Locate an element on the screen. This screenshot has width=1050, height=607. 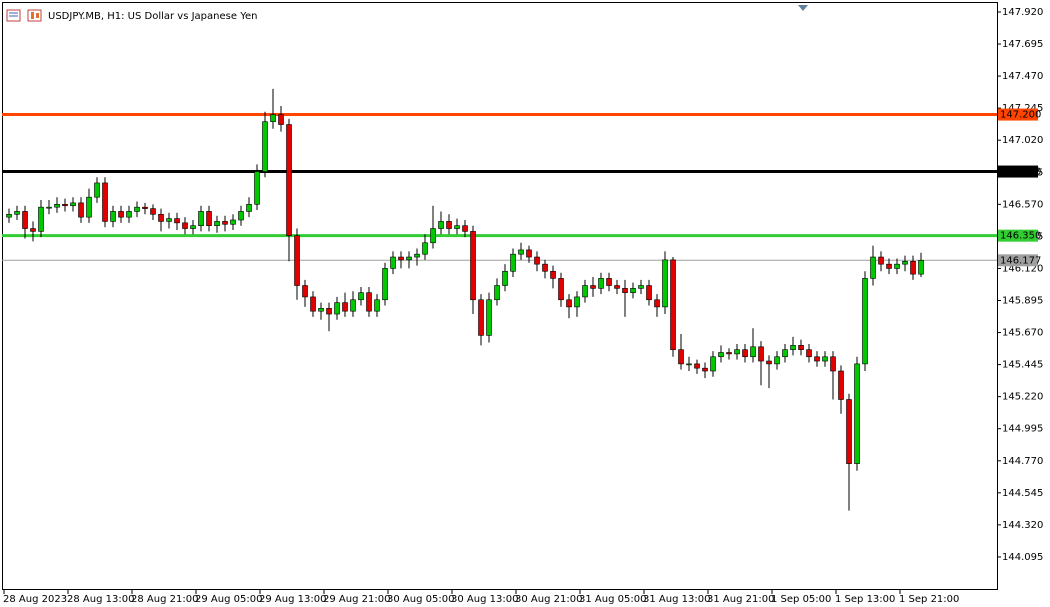
y-tick-label: 147.695 is located at coordinates (1022, 44).